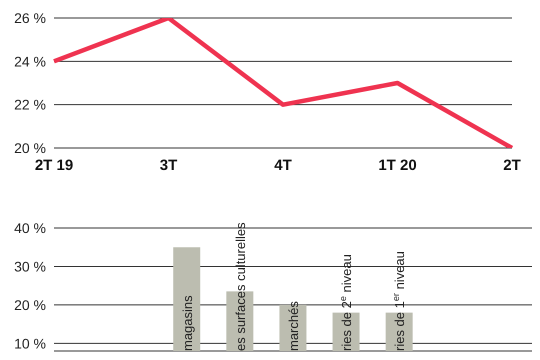 The height and width of the screenshot is (360, 540). What do you see at coordinates (30, 343) in the screenshot?
I see `y-tick-label: 10 %` at bounding box center [30, 343].